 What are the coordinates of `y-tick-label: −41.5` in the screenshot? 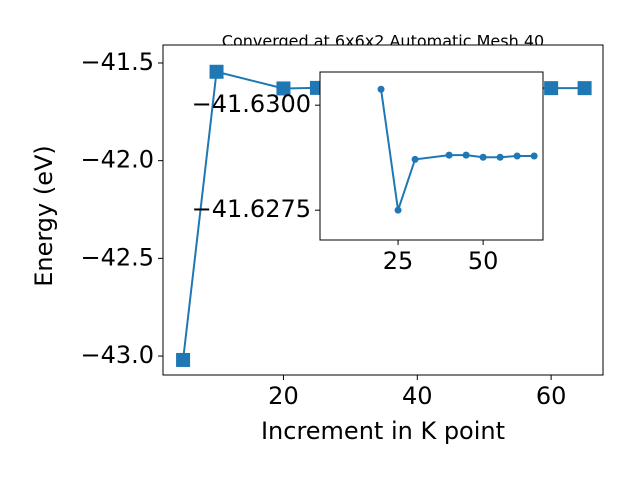 It's located at (117, 62).